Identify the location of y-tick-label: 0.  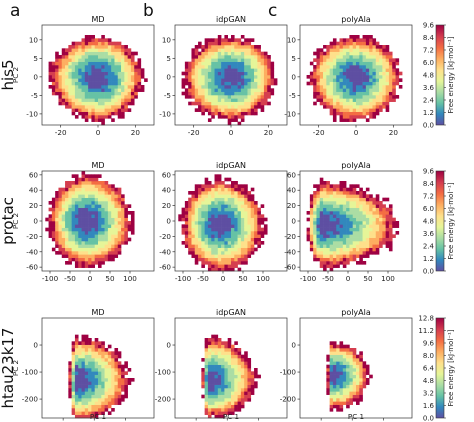
(168, 76).